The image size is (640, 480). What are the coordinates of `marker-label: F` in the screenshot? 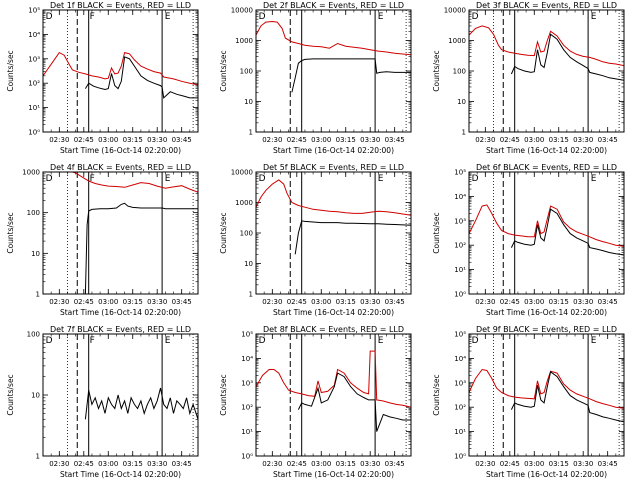 It's located at (92, 17).